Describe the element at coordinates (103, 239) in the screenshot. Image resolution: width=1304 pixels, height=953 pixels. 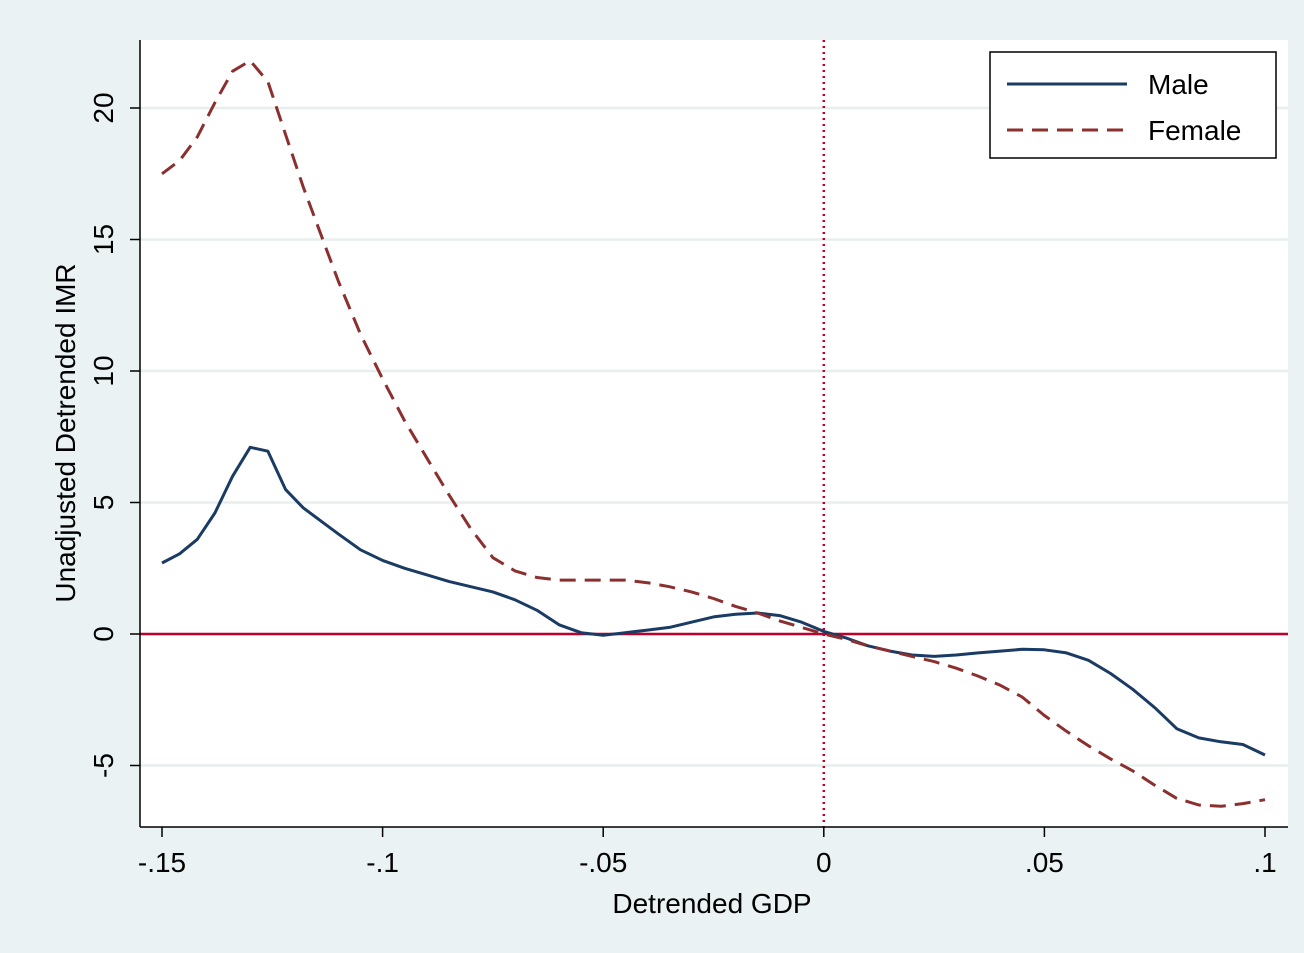
I see `y-tick-label: 15` at that location.